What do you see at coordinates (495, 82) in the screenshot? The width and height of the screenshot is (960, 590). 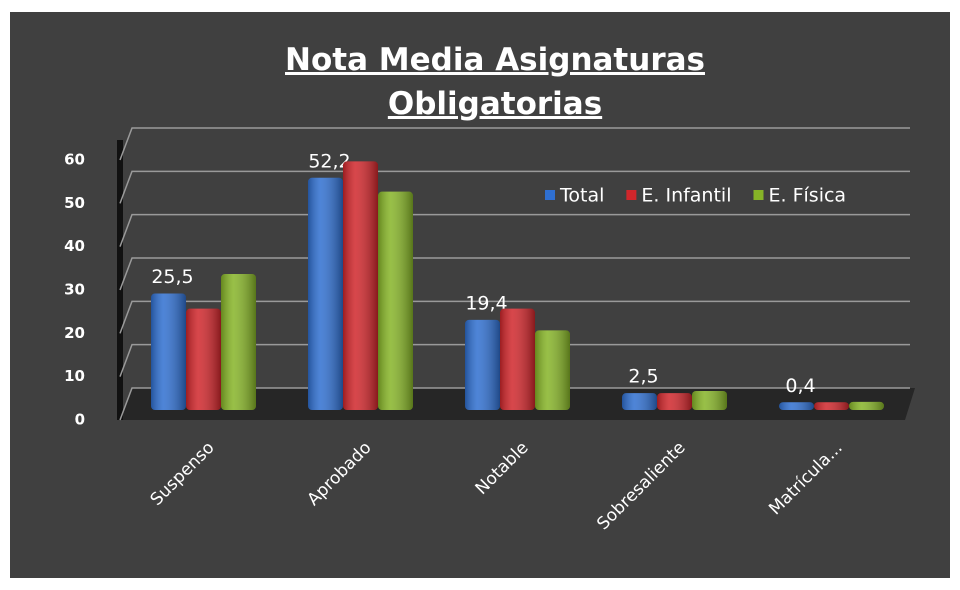 I see `chart-title: Nota Media Asignaturas Obligatorias` at bounding box center [495, 82].